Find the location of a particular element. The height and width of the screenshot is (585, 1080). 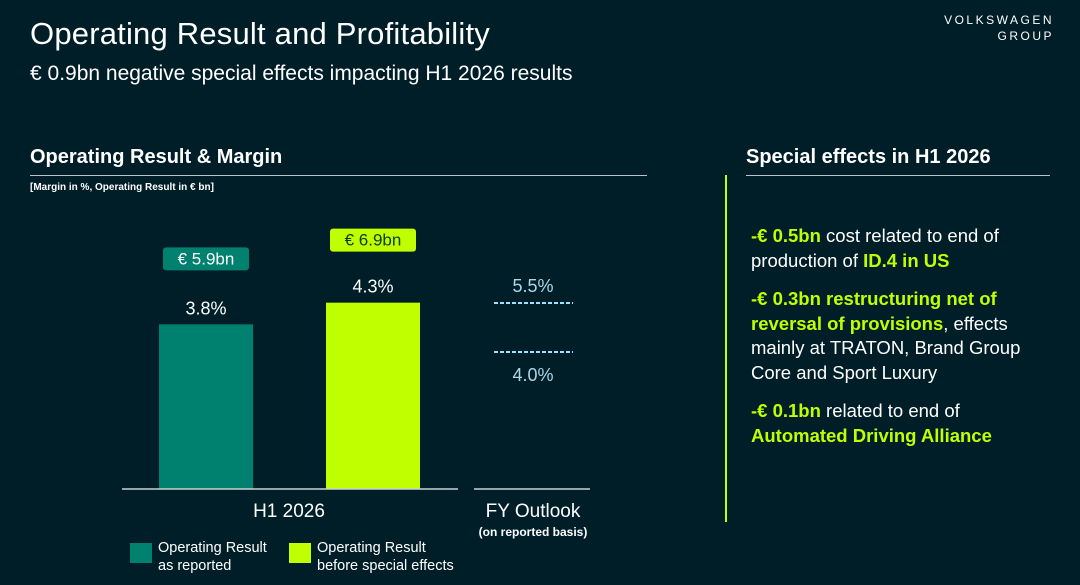

legend-item-before-special: Operating Result before special effects is located at coordinates (371, 557).